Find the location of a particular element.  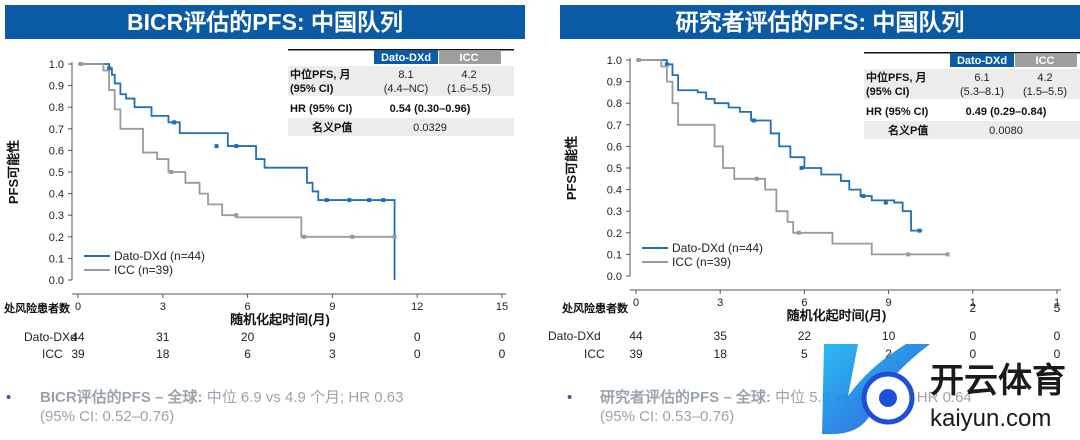

info-ci-dato: (5.3–8.1) is located at coordinates (982, 92).